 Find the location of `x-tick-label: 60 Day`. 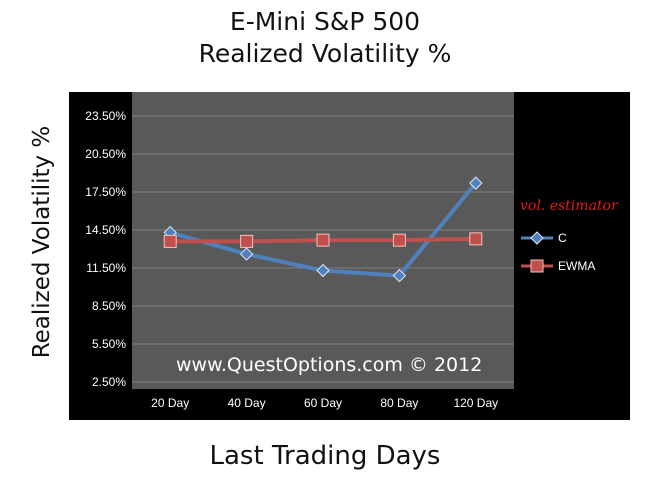

x-tick-label: 60 Day is located at coordinates (323, 403).